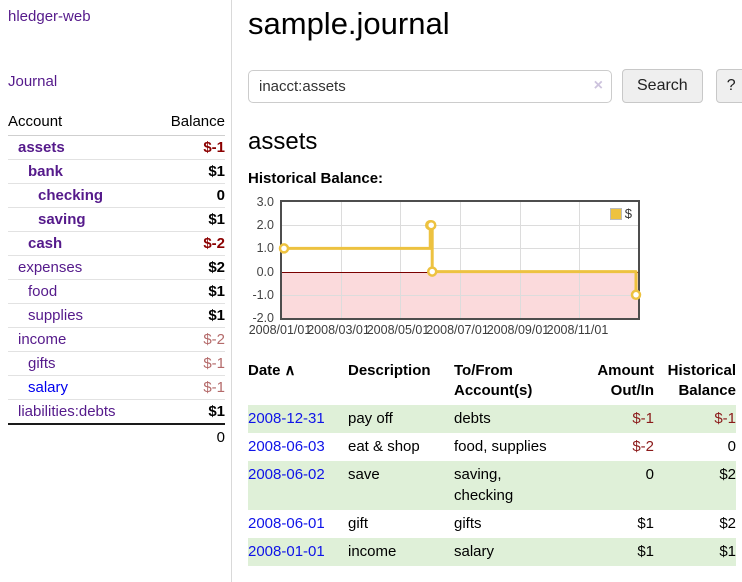 This screenshot has width=742, height=582. I want to click on brand-link: hledger-web, so click(49, 16).